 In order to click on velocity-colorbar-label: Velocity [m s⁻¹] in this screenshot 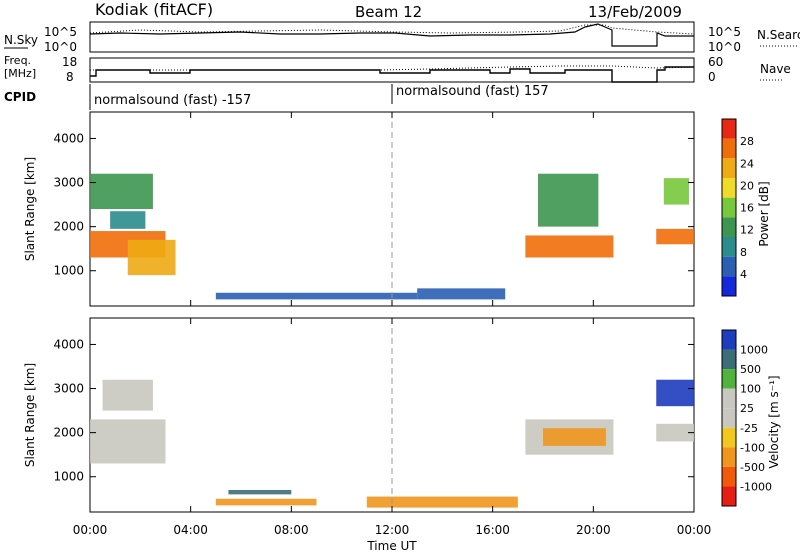, I will do `click(774, 421)`.